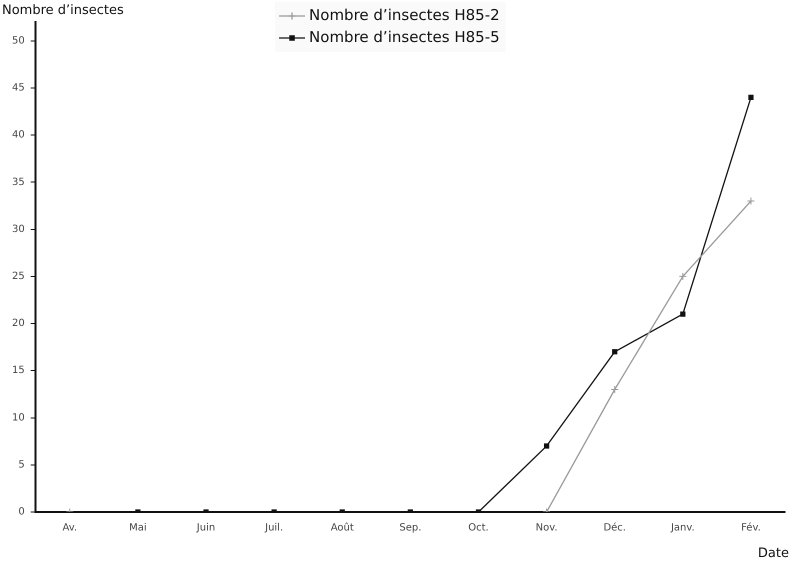  What do you see at coordinates (404, 15) in the screenshot?
I see `legend-label: Nombre d’insectes H85-2` at bounding box center [404, 15].